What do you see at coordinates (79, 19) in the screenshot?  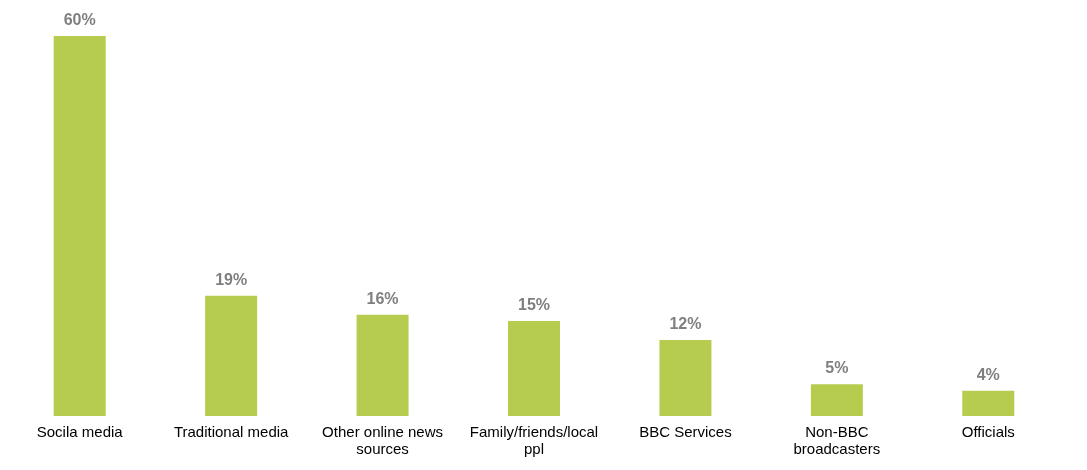 I see `data-label: 60%` at bounding box center [79, 19].